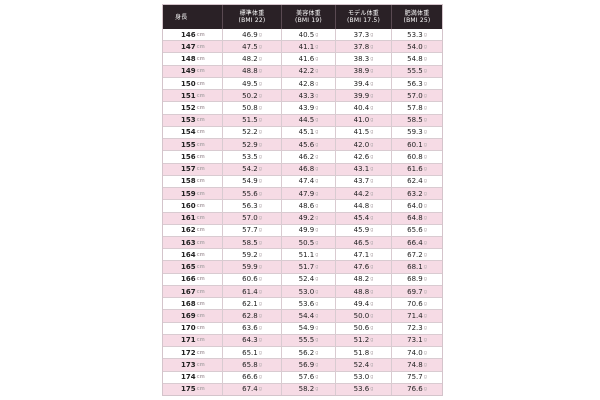 The width and height of the screenshot is (600, 400). I want to click on beauty-weight-cell: 49.2 g, so click(309, 218).